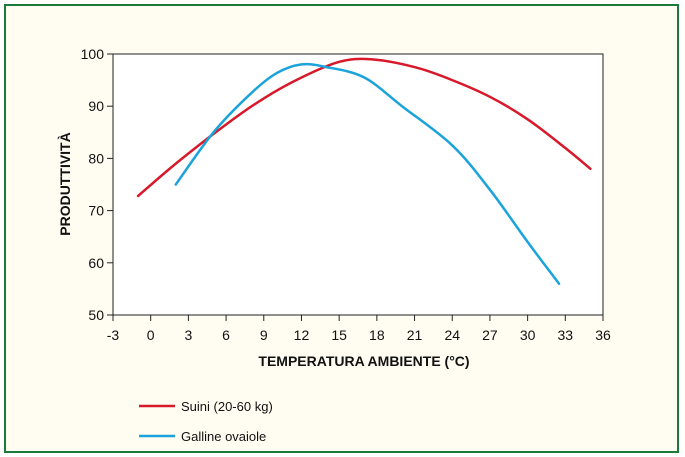 The height and width of the screenshot is (457, 685). I want to click on chart-legend: Suini (20-60 kg) Galline ovaiole, so click(206, 421).